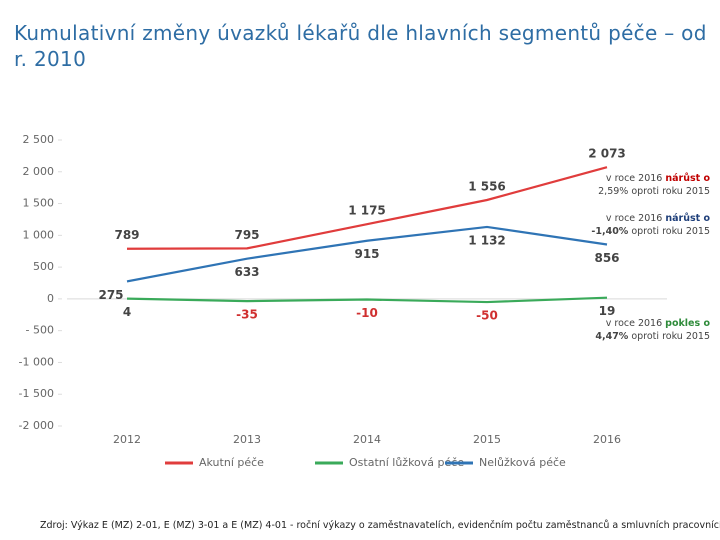 The height and width of the screenshot is (540, 720). What do you see at coordinates (39, 203) in the screenshot?
I see `y-tick-label: 1 500` at bounding box center [39, 203].